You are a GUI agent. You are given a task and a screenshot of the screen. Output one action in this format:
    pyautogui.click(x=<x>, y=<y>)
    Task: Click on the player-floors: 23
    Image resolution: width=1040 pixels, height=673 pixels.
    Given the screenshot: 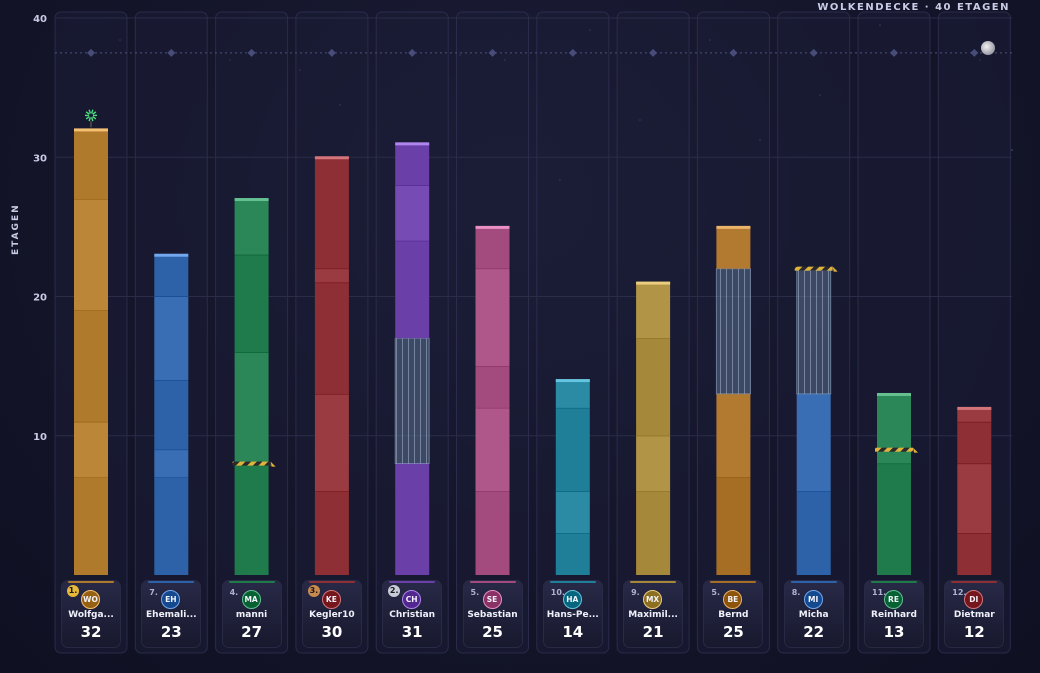 What is the action you would take?
    pyautogui.click(x=171, y=632)
    